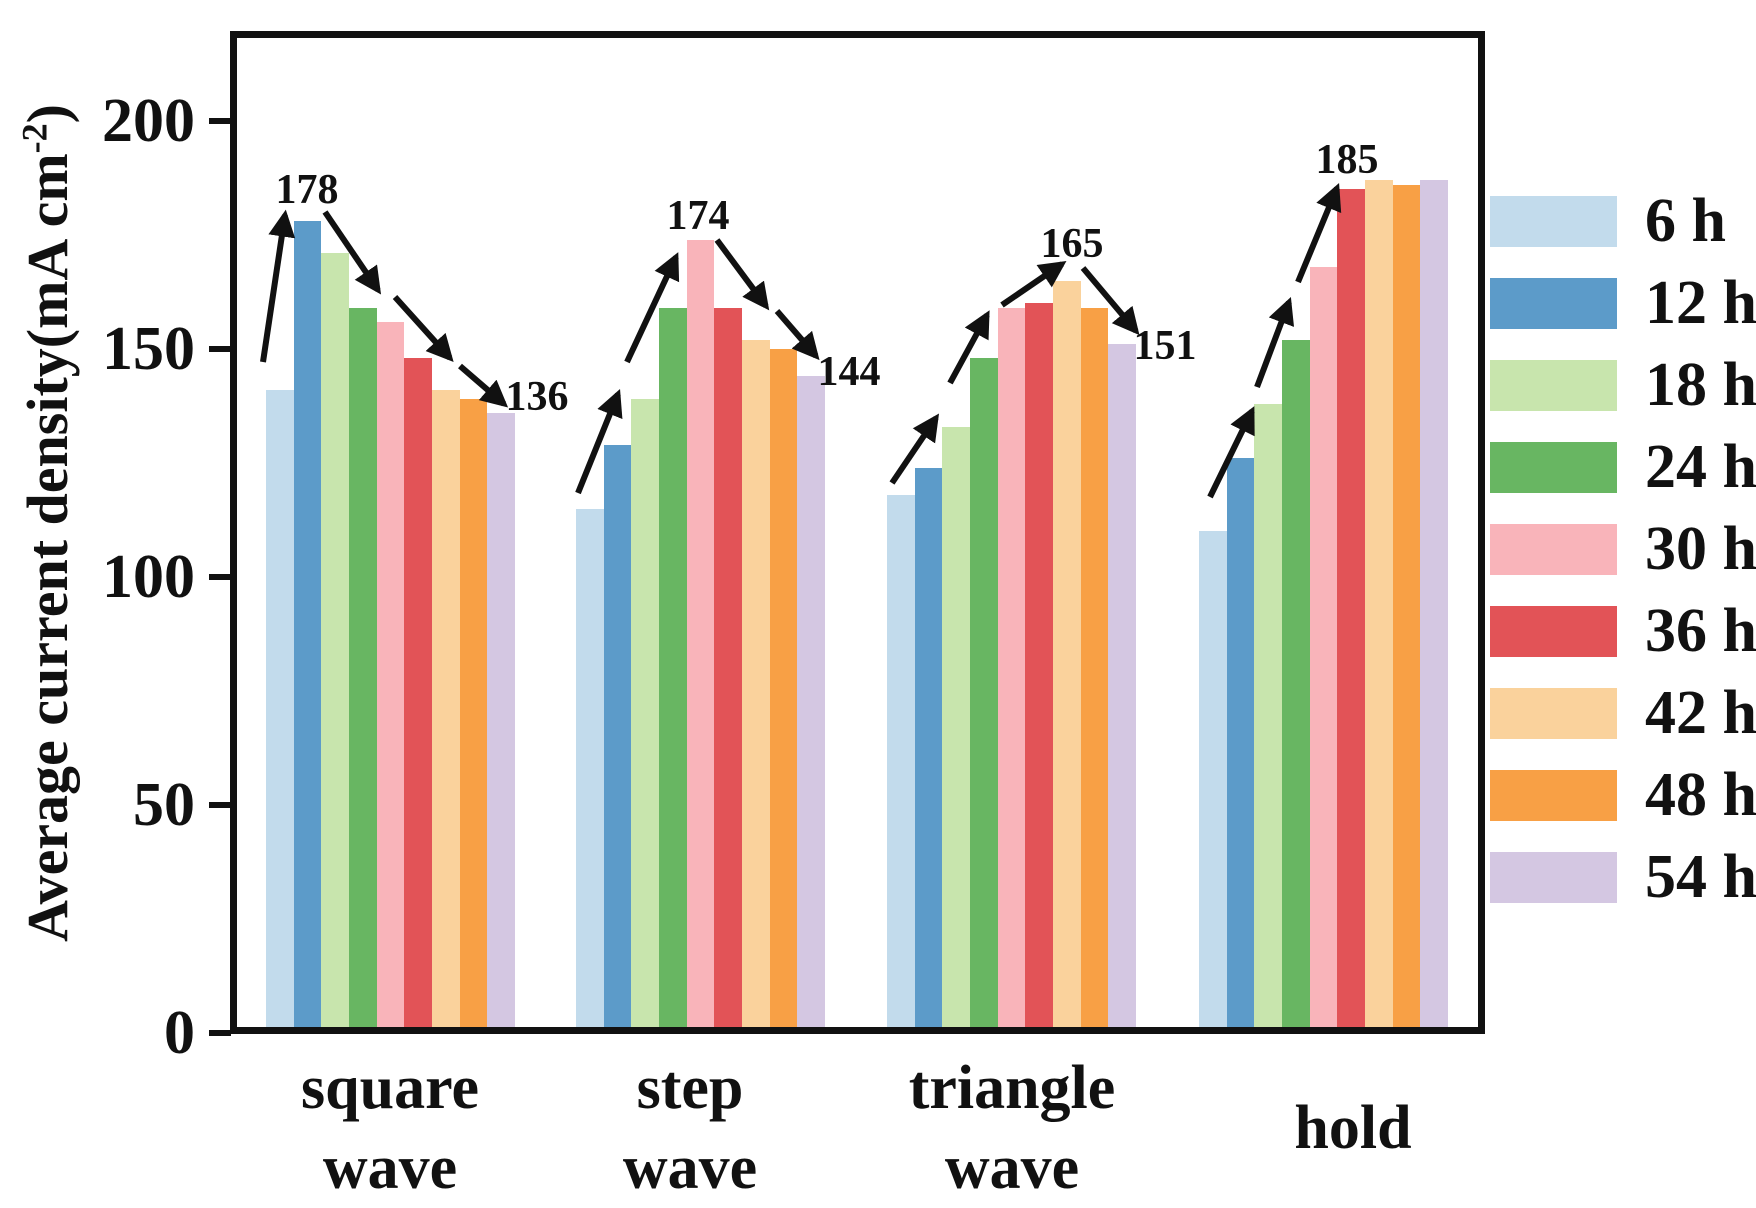 This screenshot has height=1208, width=1756. Describe the element at coordinates (148, 577) in the screenshot. I see `y-tick-label-100: 100` at that location.